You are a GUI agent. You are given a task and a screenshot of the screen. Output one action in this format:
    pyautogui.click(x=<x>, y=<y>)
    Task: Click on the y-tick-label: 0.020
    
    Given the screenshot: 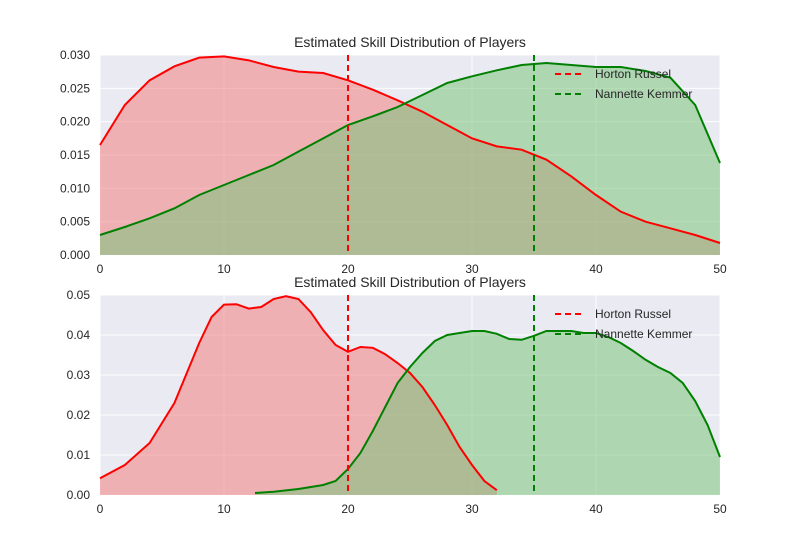 What is the action you would take?
    pyautogui.click(x=75, y=122)
    